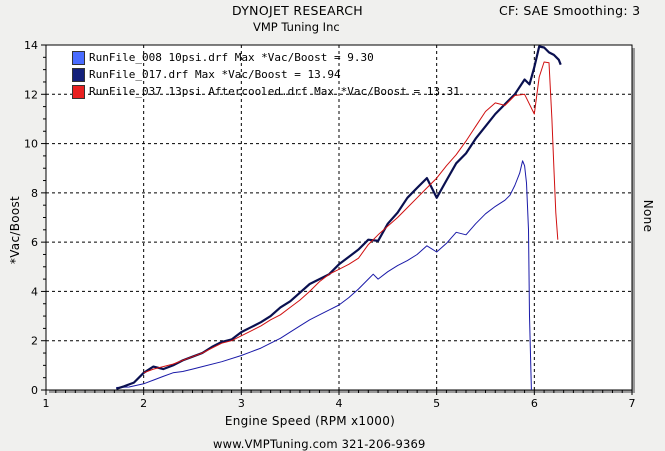 Image resolution: width=665 pixels, height=451 pixels. Describe the element at coordinates (297, 10) in the screenshot. I see `chart-title: DYNOJET RESEARCH` at that location.